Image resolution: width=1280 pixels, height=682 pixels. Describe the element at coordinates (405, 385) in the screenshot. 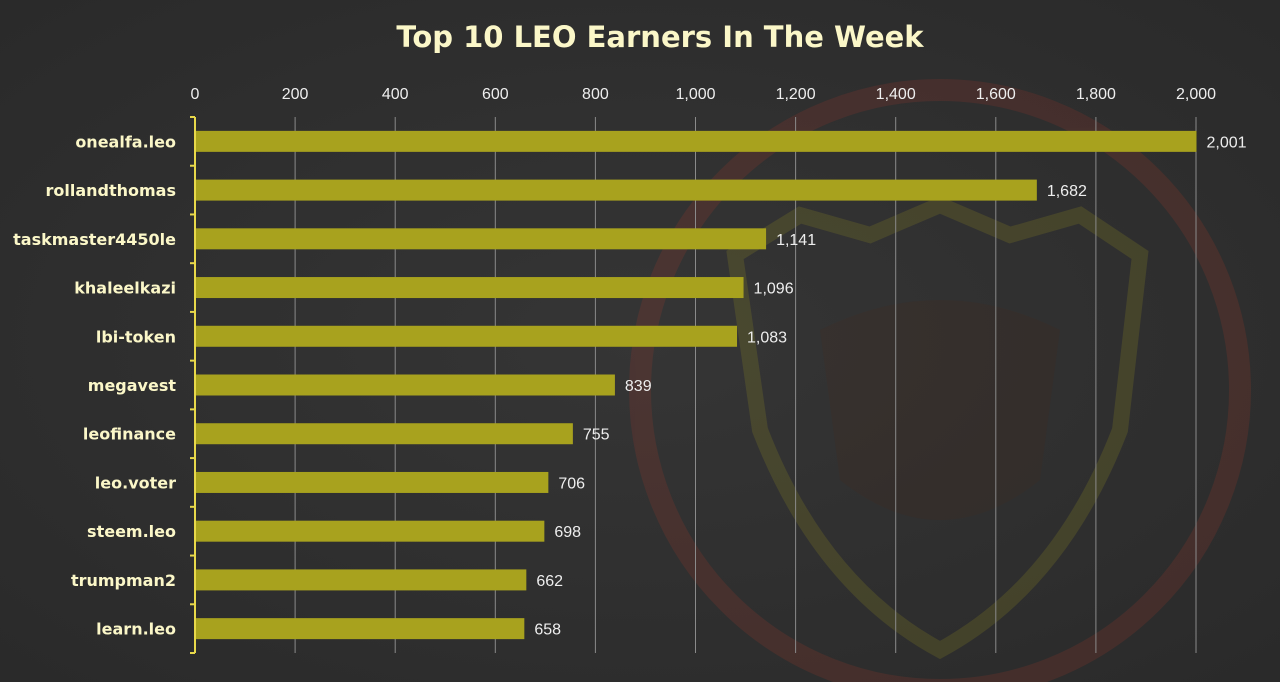

I see `bar-megavest` at that location.